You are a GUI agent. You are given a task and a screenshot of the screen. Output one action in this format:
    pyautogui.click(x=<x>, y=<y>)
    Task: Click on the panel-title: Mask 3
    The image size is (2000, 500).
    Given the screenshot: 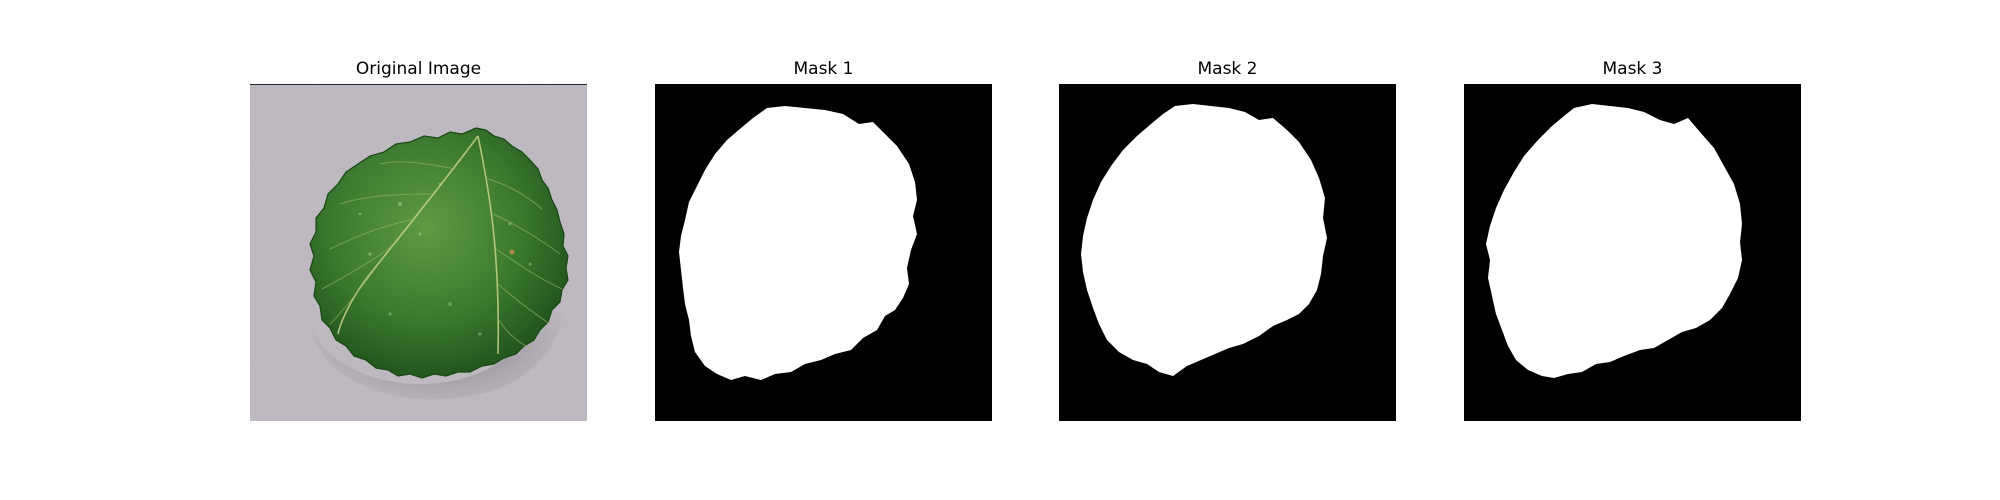 What is the action you would take?
    pyautogui.click(x=1632, y=69)
    